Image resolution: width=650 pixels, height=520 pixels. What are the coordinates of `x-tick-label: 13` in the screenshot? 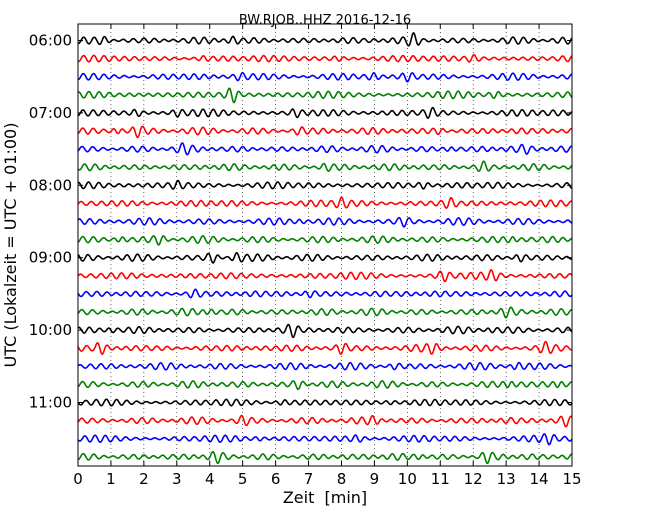 It's located at (506, 479).